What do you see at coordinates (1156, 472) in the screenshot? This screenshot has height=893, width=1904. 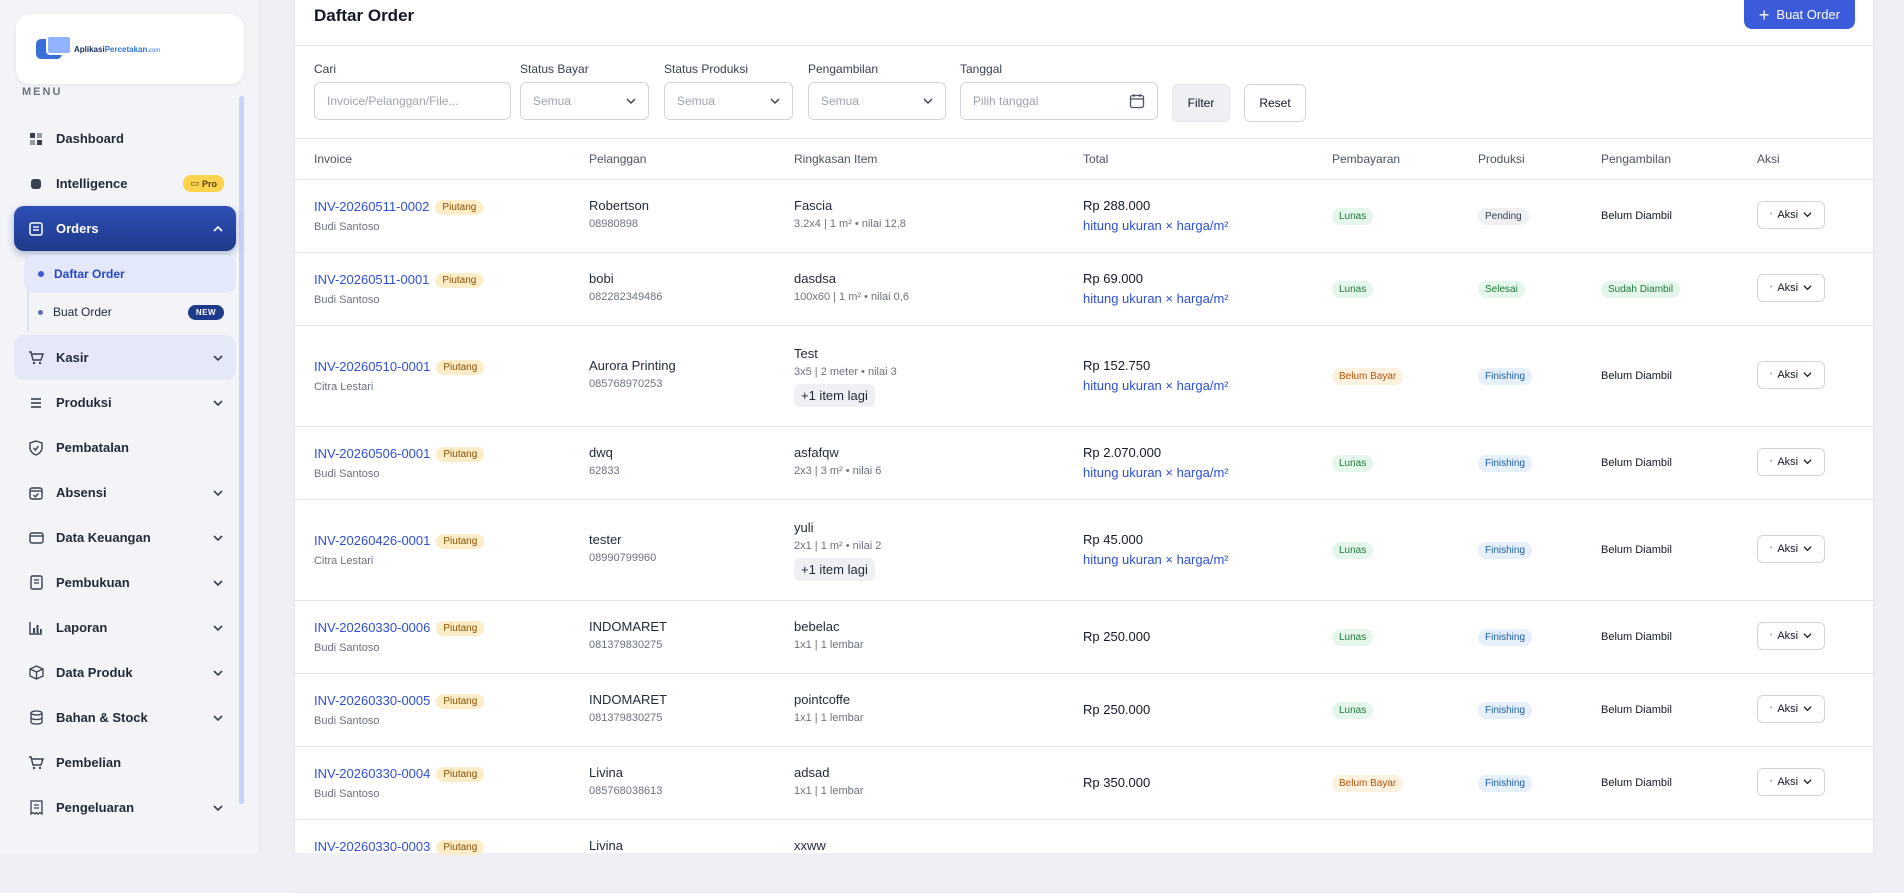 I see `total-calc-note: hitung ukuran × harga/m²` at bounding box center [1156, 472].